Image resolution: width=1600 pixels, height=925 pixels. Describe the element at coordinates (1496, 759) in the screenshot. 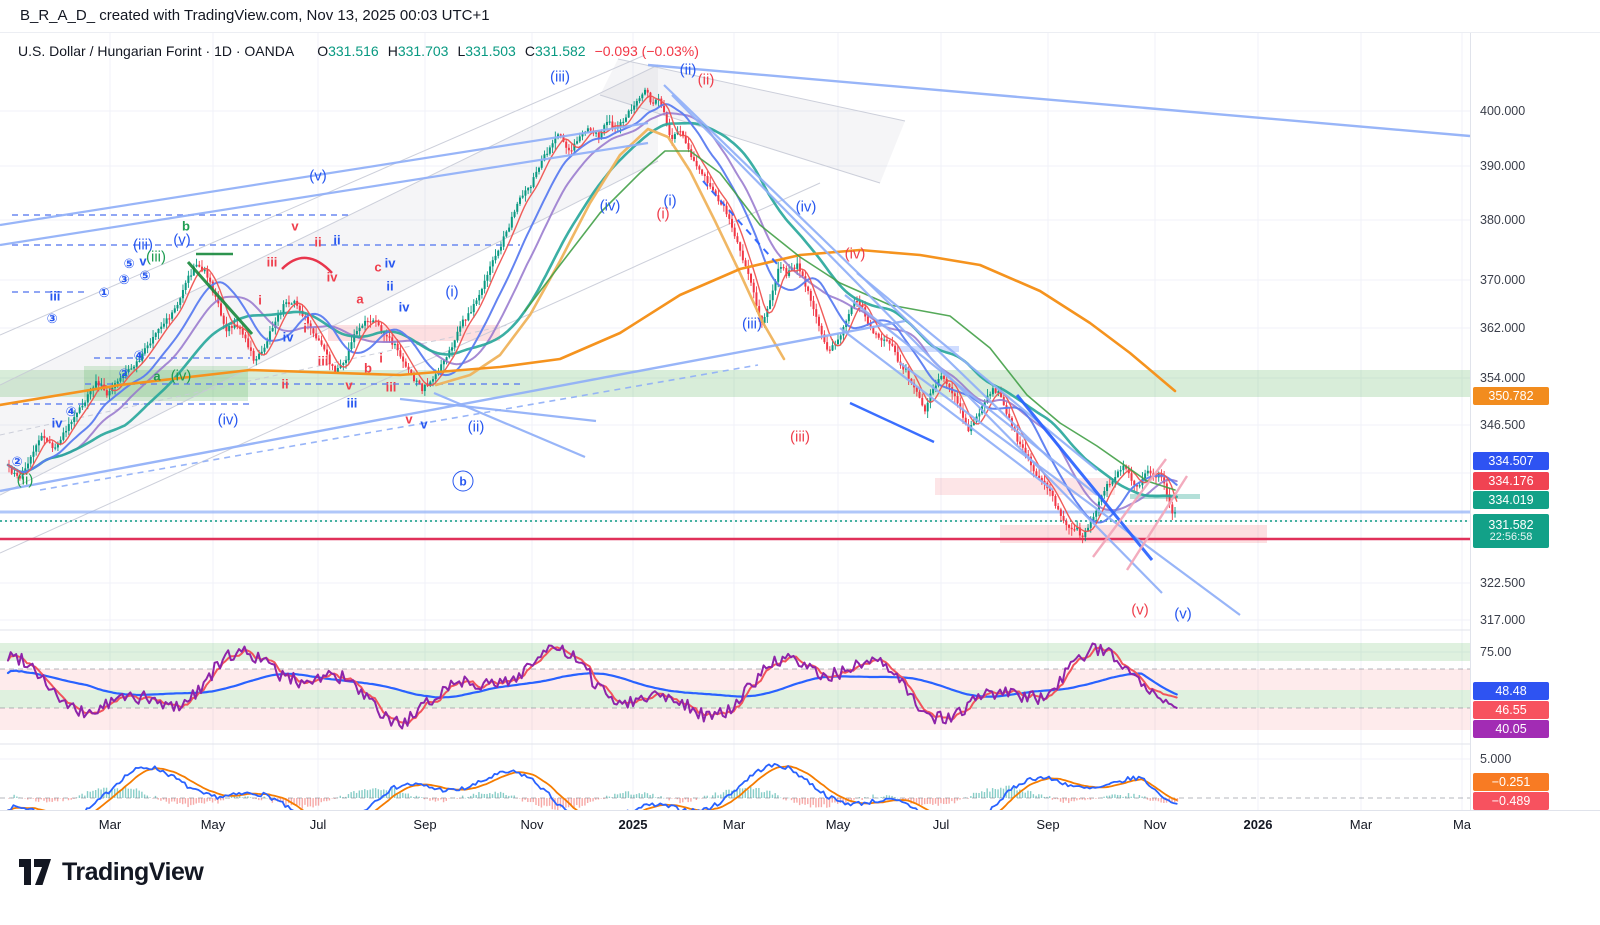

I see `price-axis-tick: 5.000` at that location.